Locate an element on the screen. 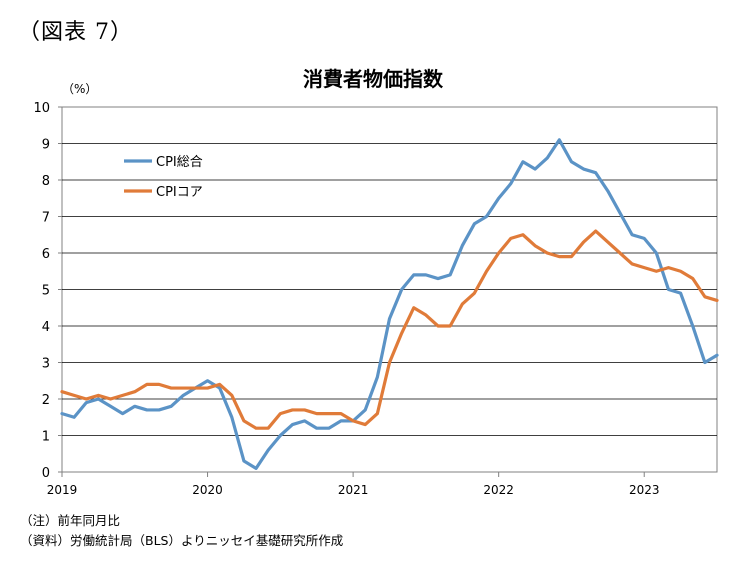 The height and width of the screenshot is (571, 747). y-tick-label: 4 is located at coordinates (46, 327).